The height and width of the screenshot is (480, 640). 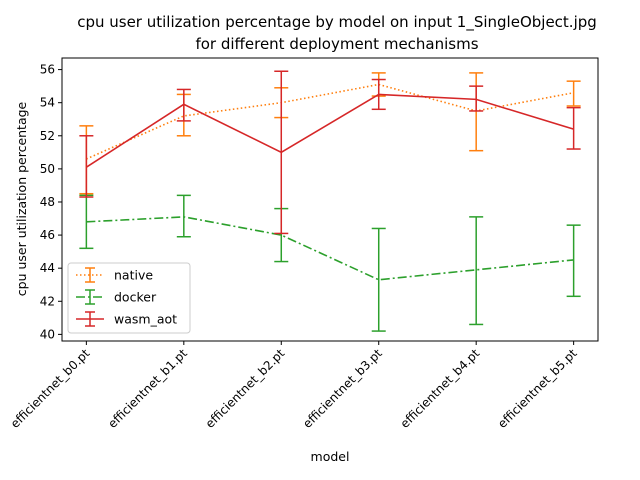 What do you see at coordinates (47, 136) in the screenshot?
I see `y-tick-label: 52` at bounding box center [47, 136].